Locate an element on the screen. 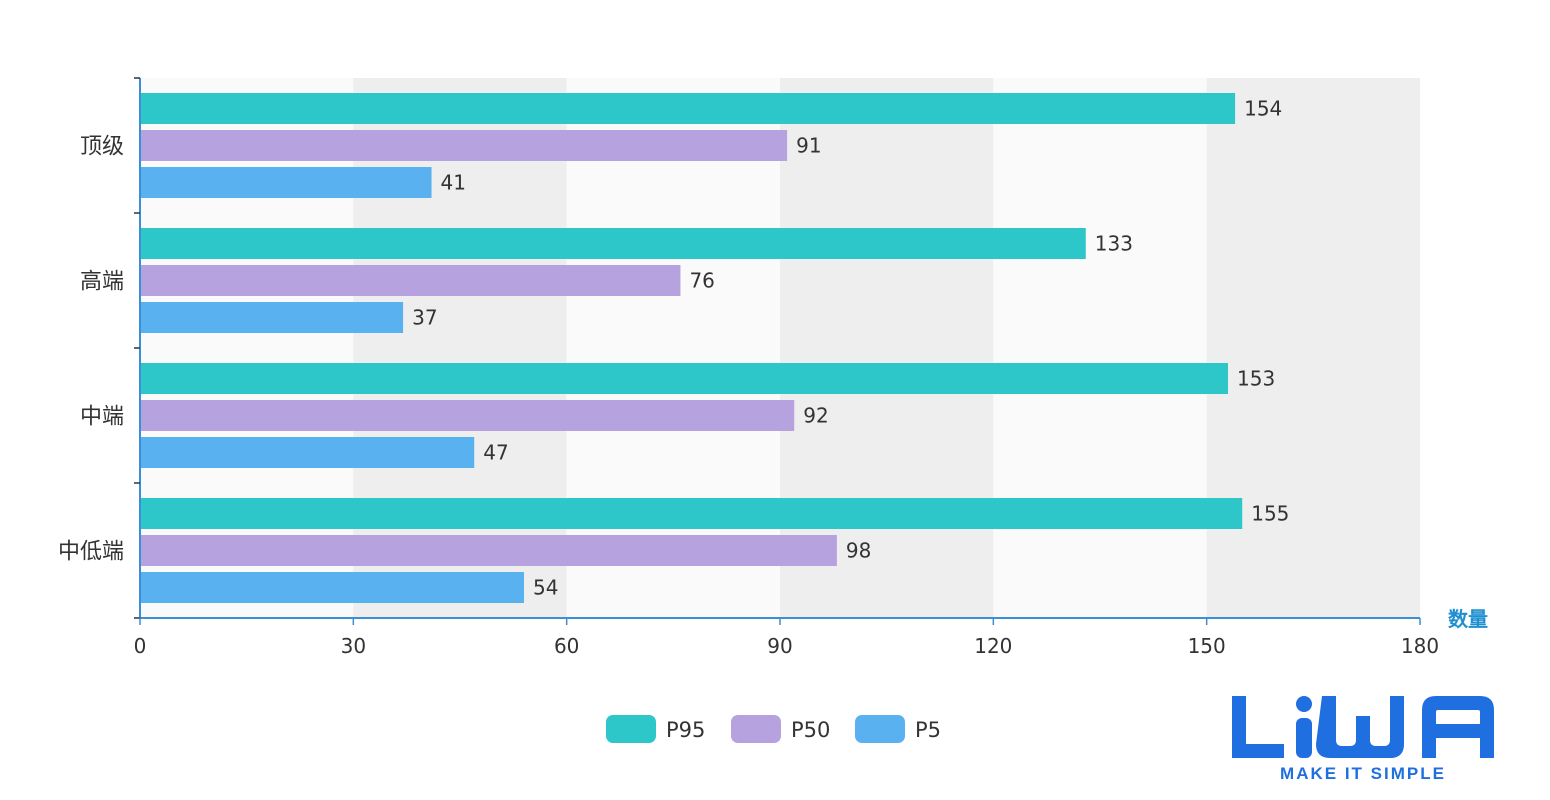  logo-tagline: MAKE IT SIMPLE is located at coordinates (1363, 773).